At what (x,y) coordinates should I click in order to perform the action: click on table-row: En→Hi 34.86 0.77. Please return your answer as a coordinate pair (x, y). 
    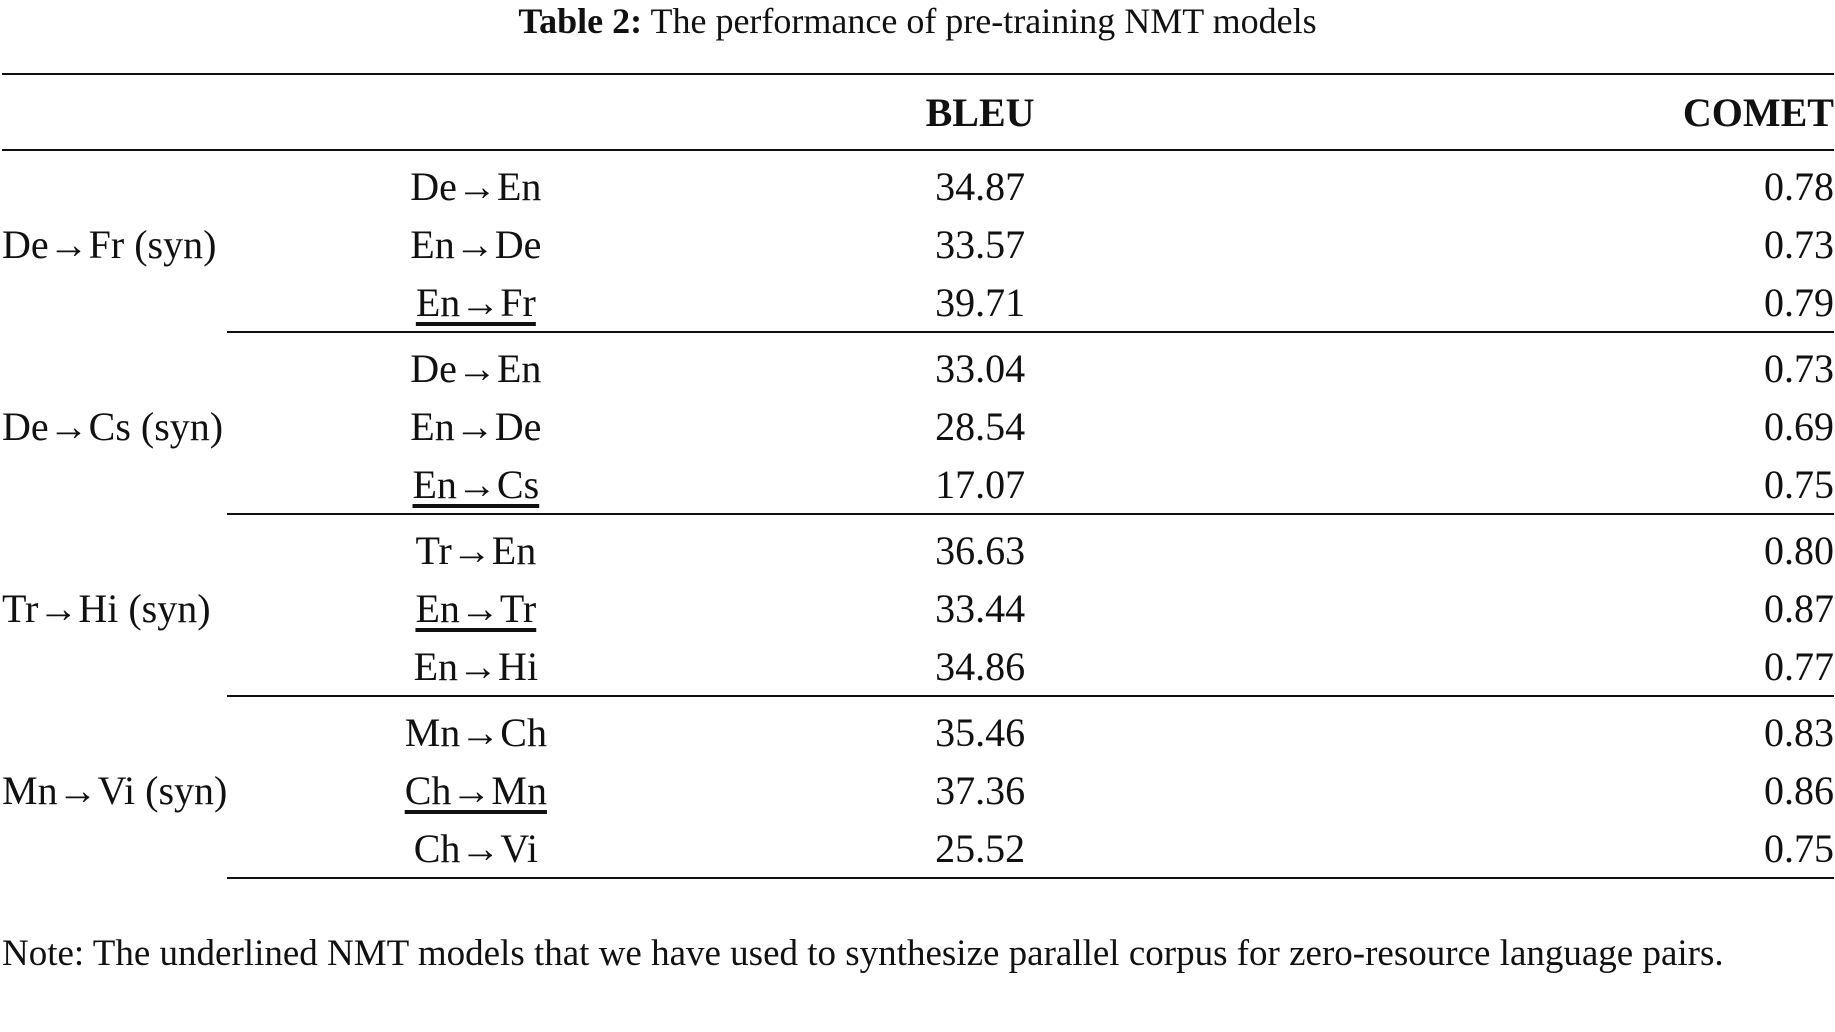
    Looking at the image, I should click on (918, 667).